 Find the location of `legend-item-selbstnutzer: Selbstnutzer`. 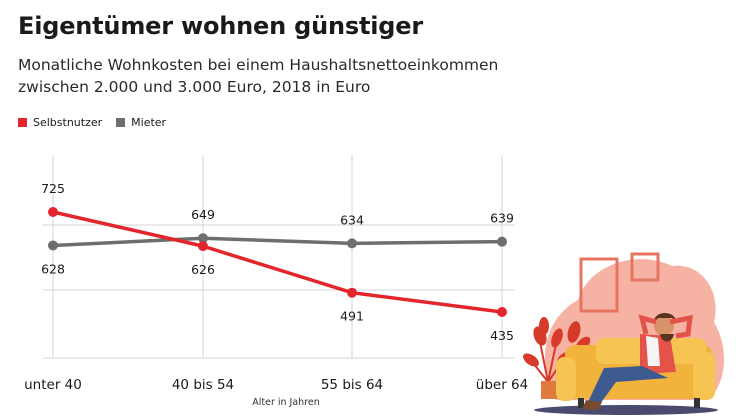

legend-item-selbstnutzer: Selbstnutzer is located at coordinates (60, 122).